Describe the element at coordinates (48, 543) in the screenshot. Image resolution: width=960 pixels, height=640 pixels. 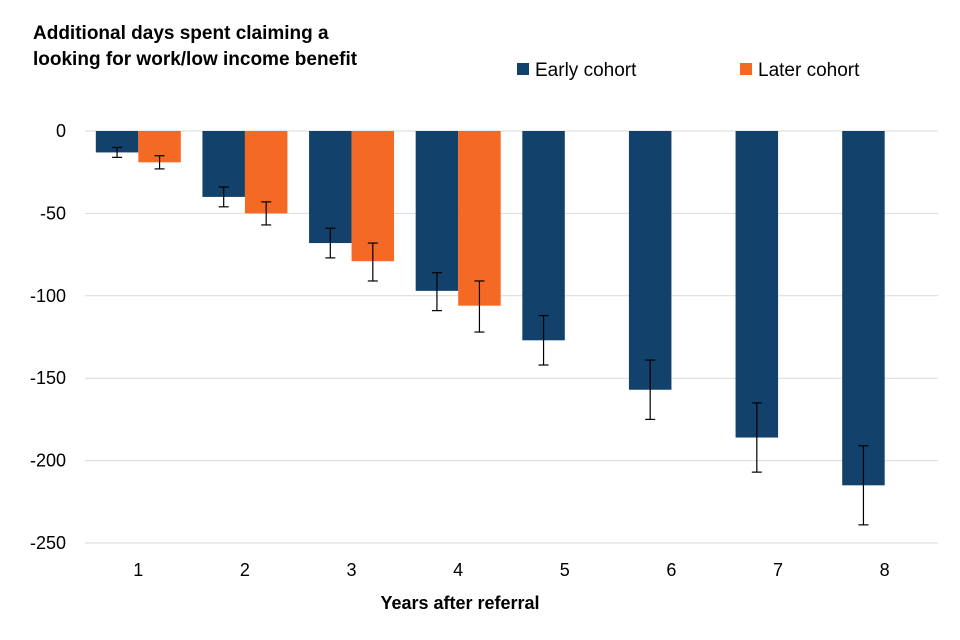
I see `y-tick-label: -250` at that location.